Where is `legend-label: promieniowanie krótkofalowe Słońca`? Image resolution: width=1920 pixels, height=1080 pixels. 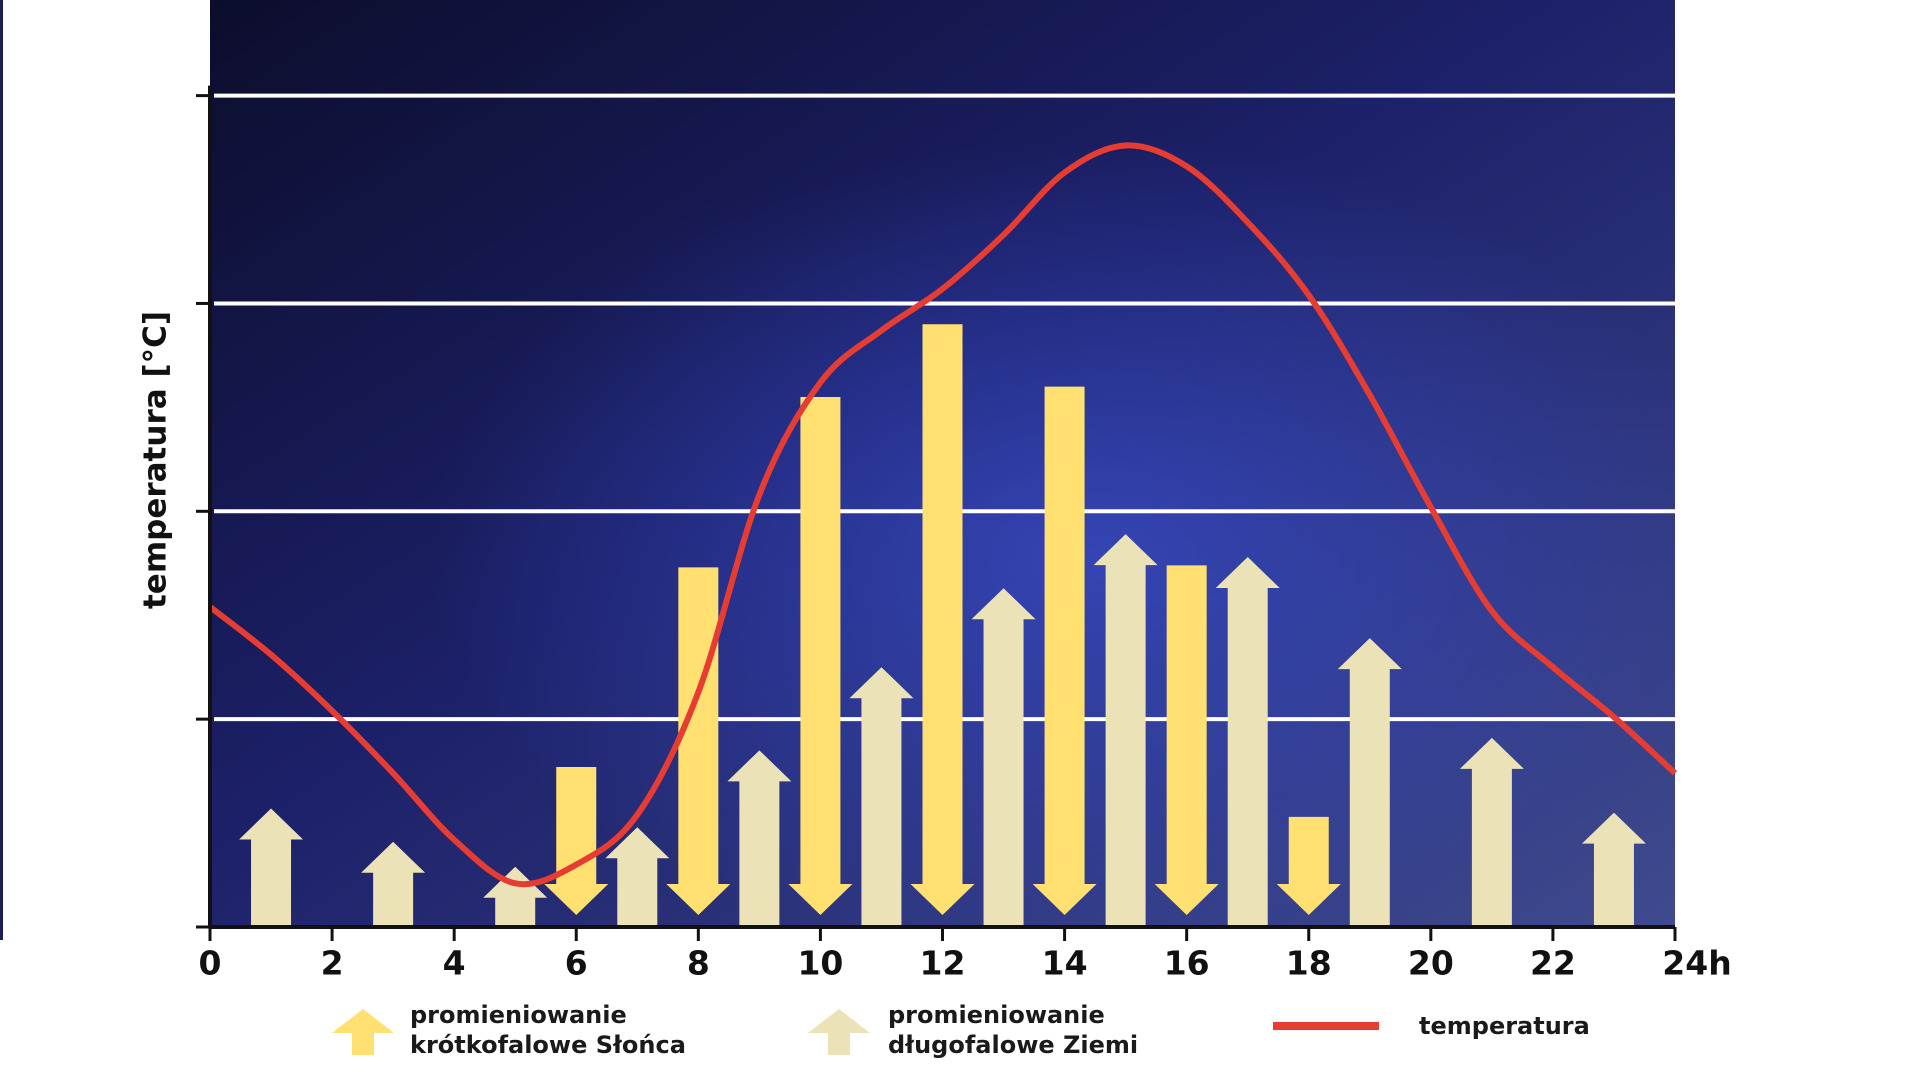
legend-label: promieniowanie krótkofalowe Słońca is located at coordinates (548, 1030).